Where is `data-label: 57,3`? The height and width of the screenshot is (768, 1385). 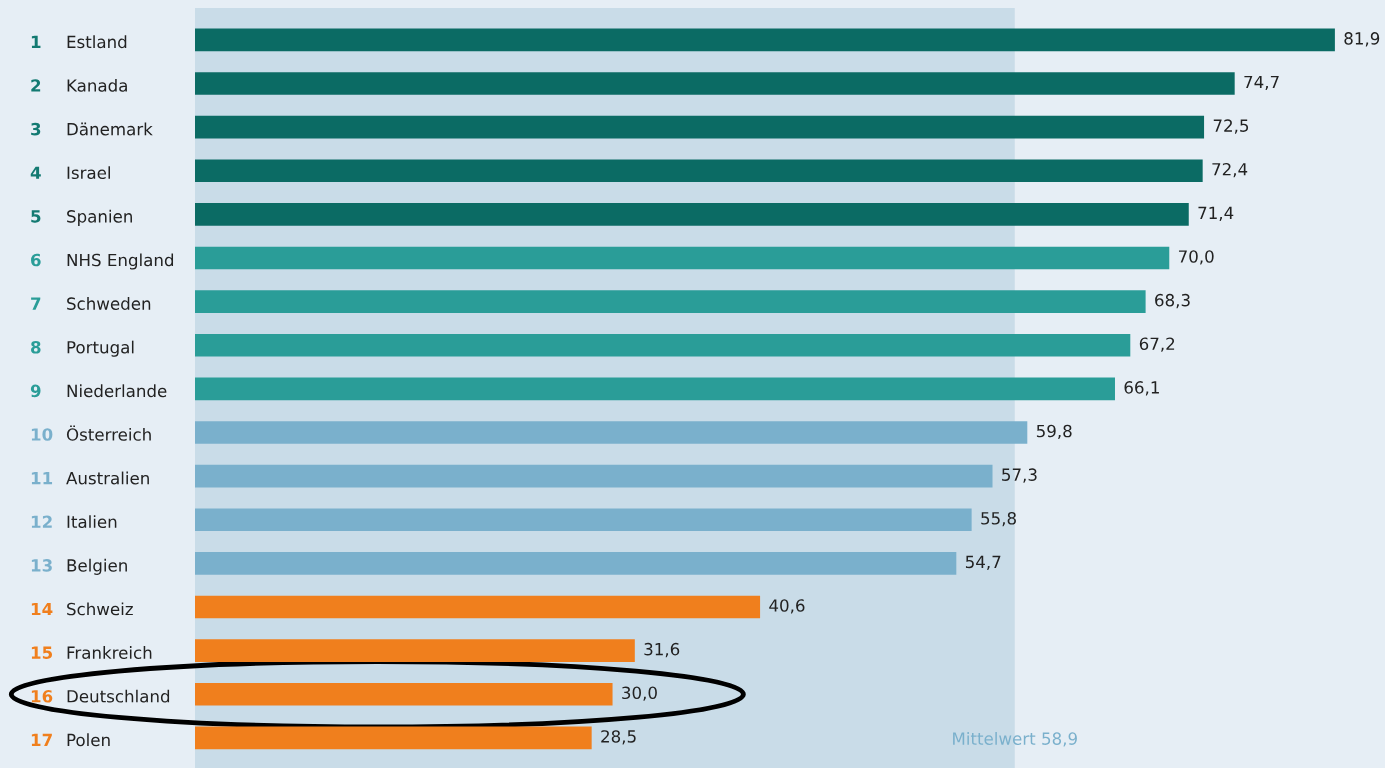
data-label: 57,3 is located at coordinates (1019, 475).